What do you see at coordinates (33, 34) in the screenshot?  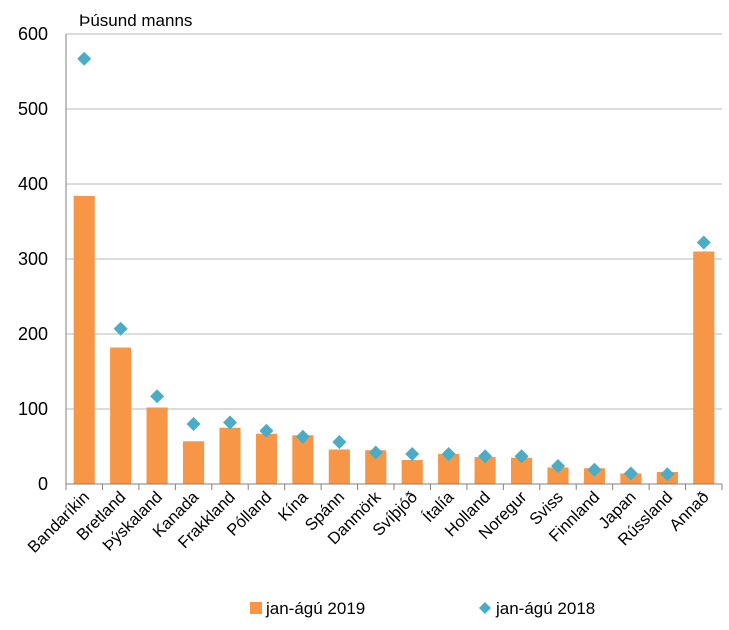 I see `y-tick-label: 600` at bounding box center [33, 34].